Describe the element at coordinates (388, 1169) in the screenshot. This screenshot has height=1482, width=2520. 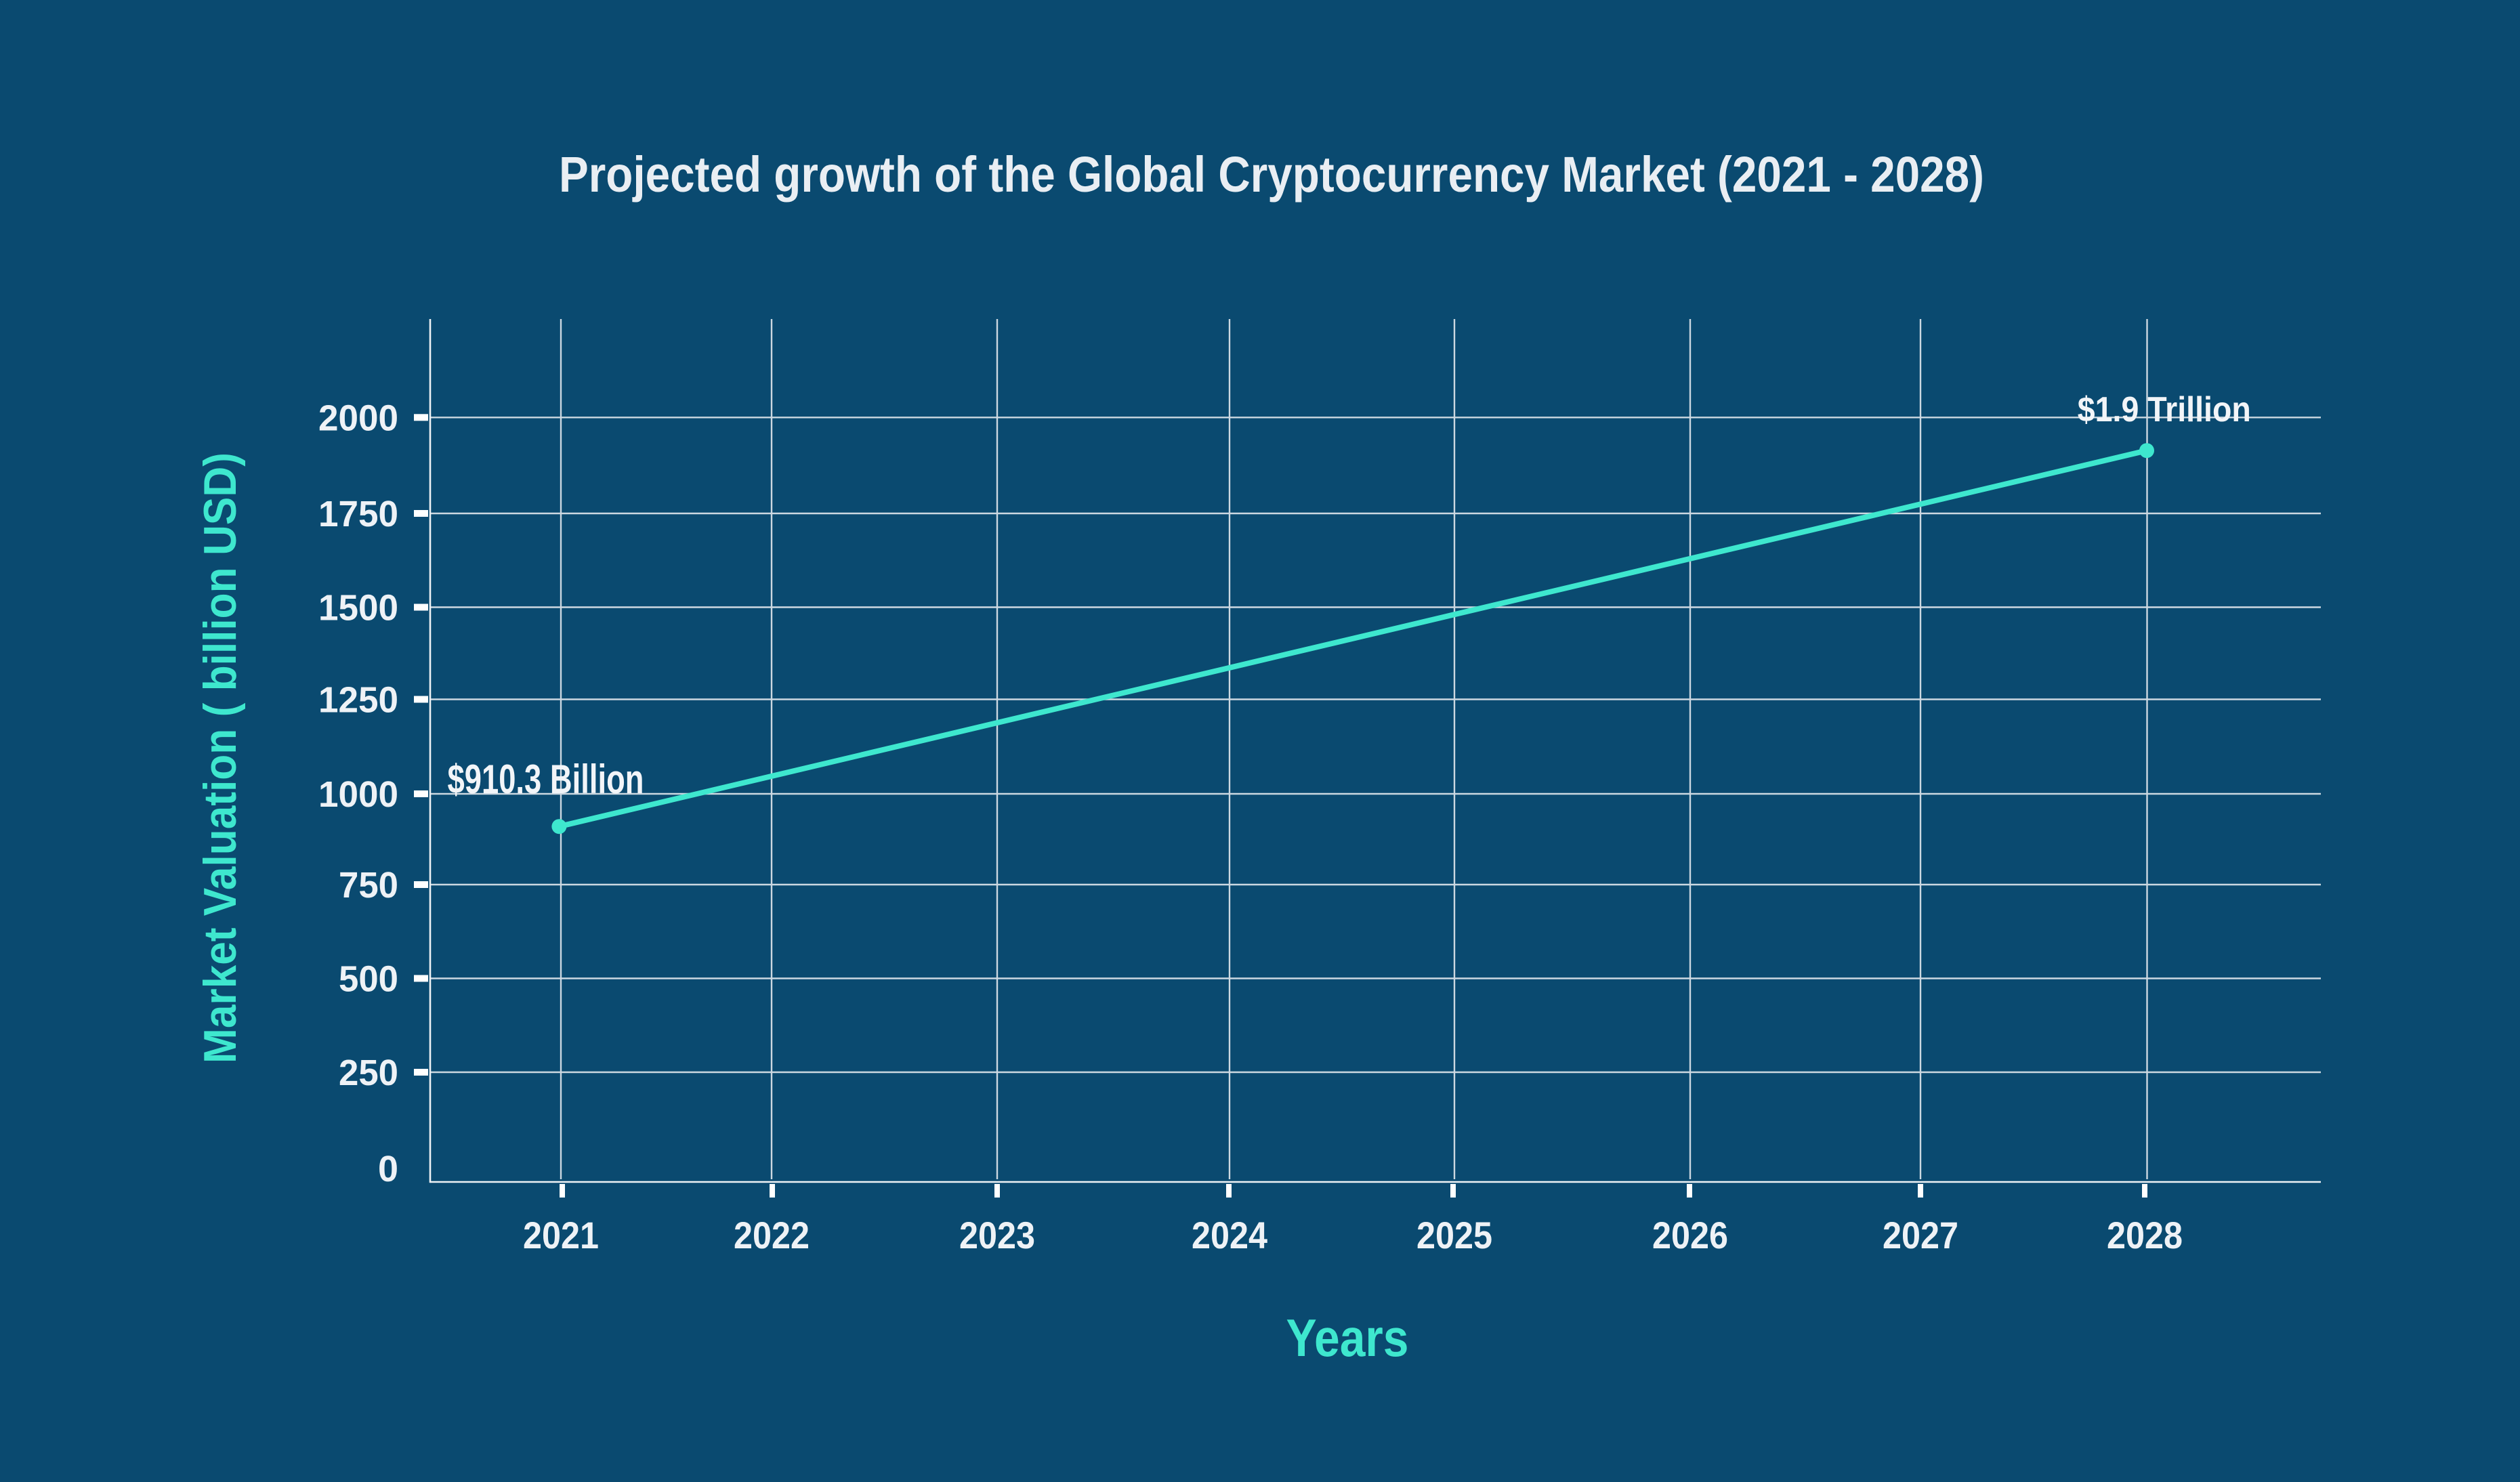
I see `svg-text: 0` at that location.